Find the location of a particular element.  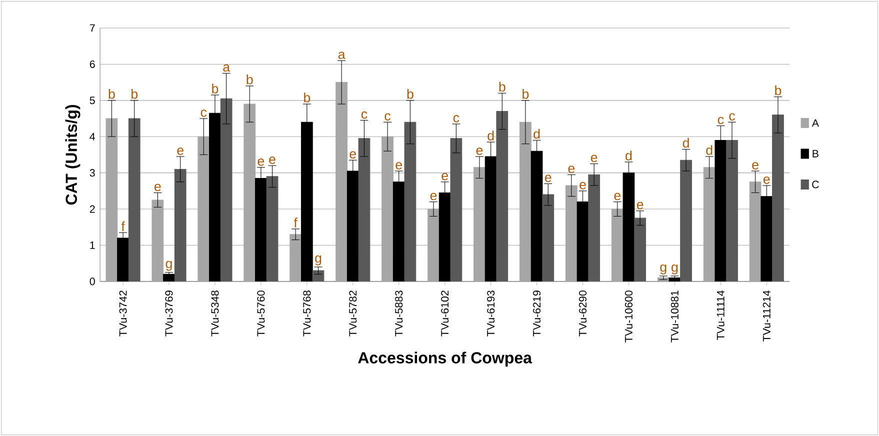

y-tick-label: 2 is located at coordinates (92, 209).